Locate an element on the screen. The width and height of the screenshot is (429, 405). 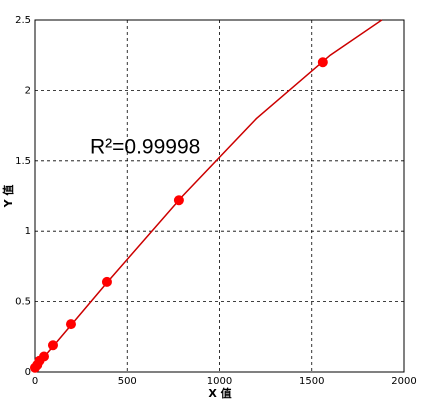
y-tick-label: 2 is located at coordinates (28, 90).